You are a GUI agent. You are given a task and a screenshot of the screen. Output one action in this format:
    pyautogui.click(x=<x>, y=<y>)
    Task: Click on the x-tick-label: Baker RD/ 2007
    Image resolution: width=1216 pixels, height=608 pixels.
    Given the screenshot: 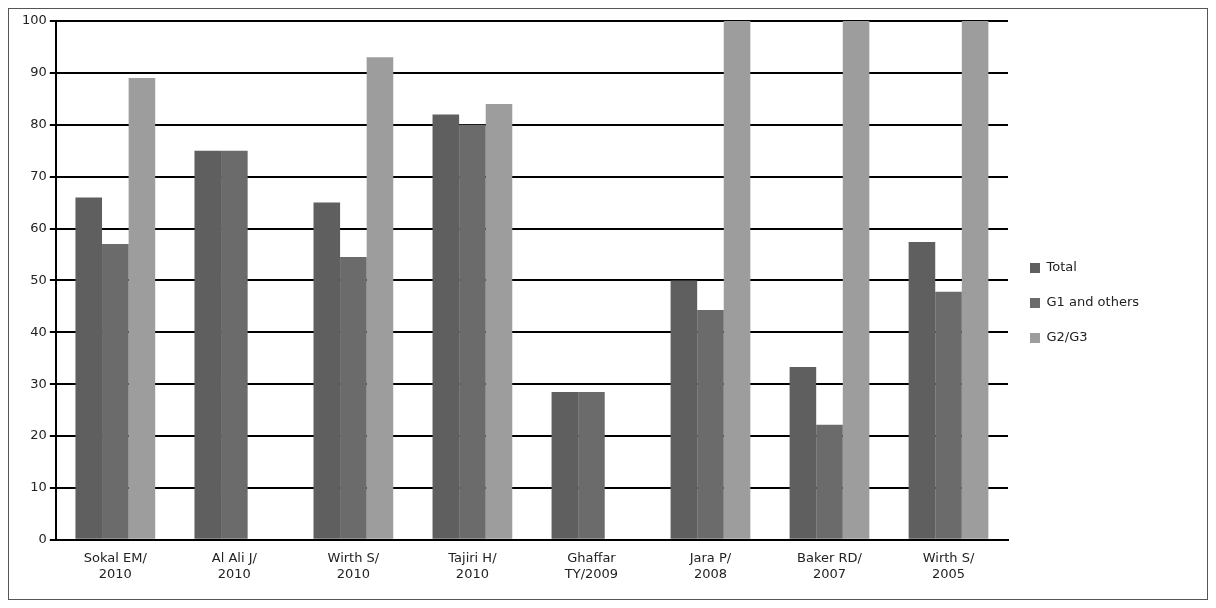 What is the action you would take?
    pyautogui.click(x=830, y=565)
    